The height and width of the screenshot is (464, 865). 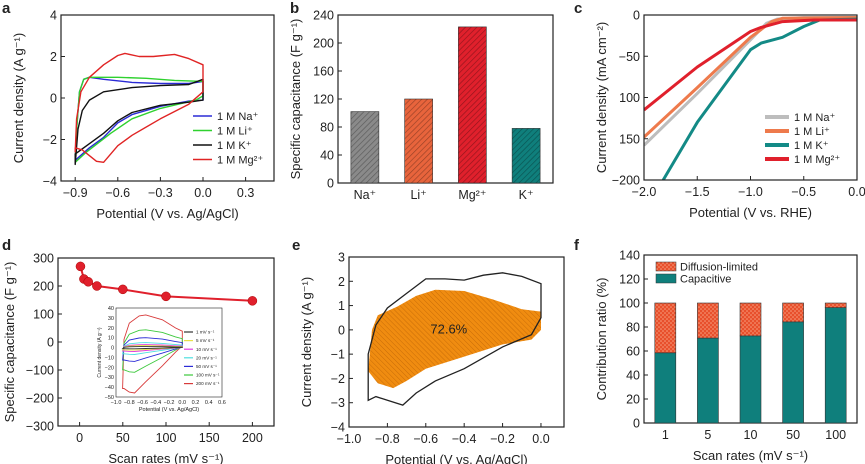 What do you see at coordinates (456, 342) in the screenshot?
I see `axes-frame` at bounding box center [456, 342].